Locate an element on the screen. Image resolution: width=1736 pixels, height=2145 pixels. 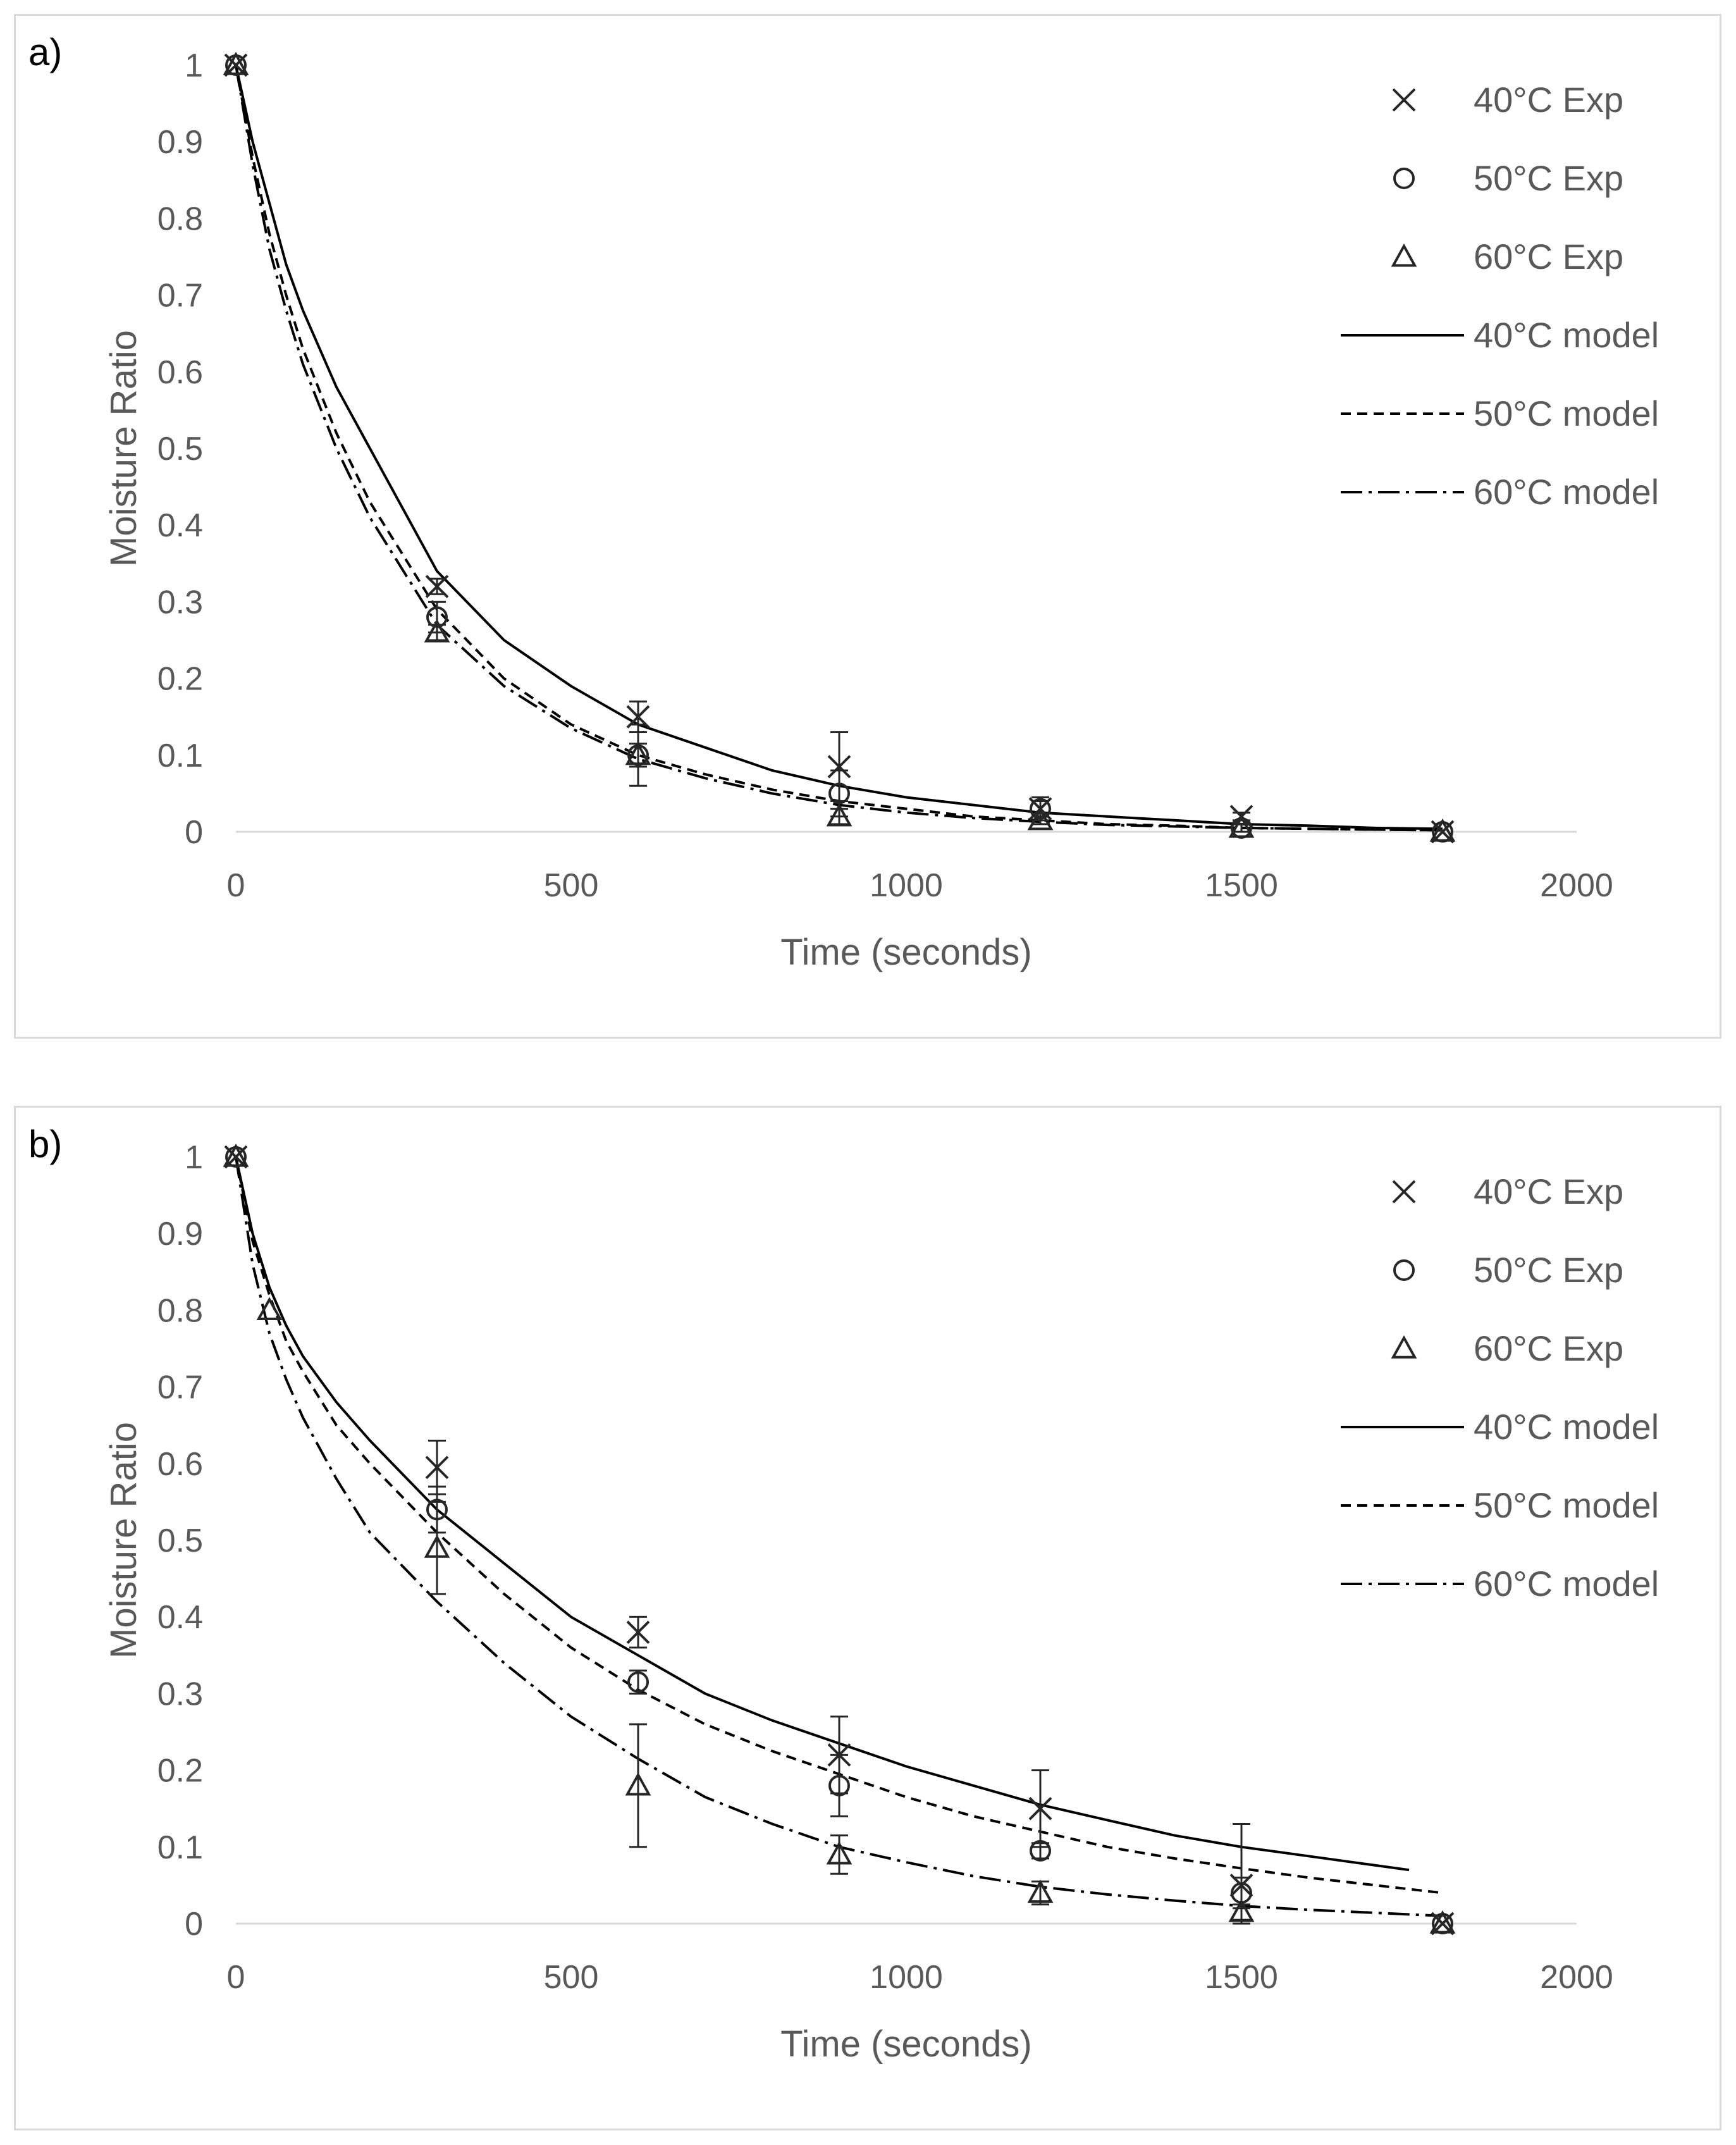
chart-a-y-tick-label: 0.7 is located at coordinates (180, 296).